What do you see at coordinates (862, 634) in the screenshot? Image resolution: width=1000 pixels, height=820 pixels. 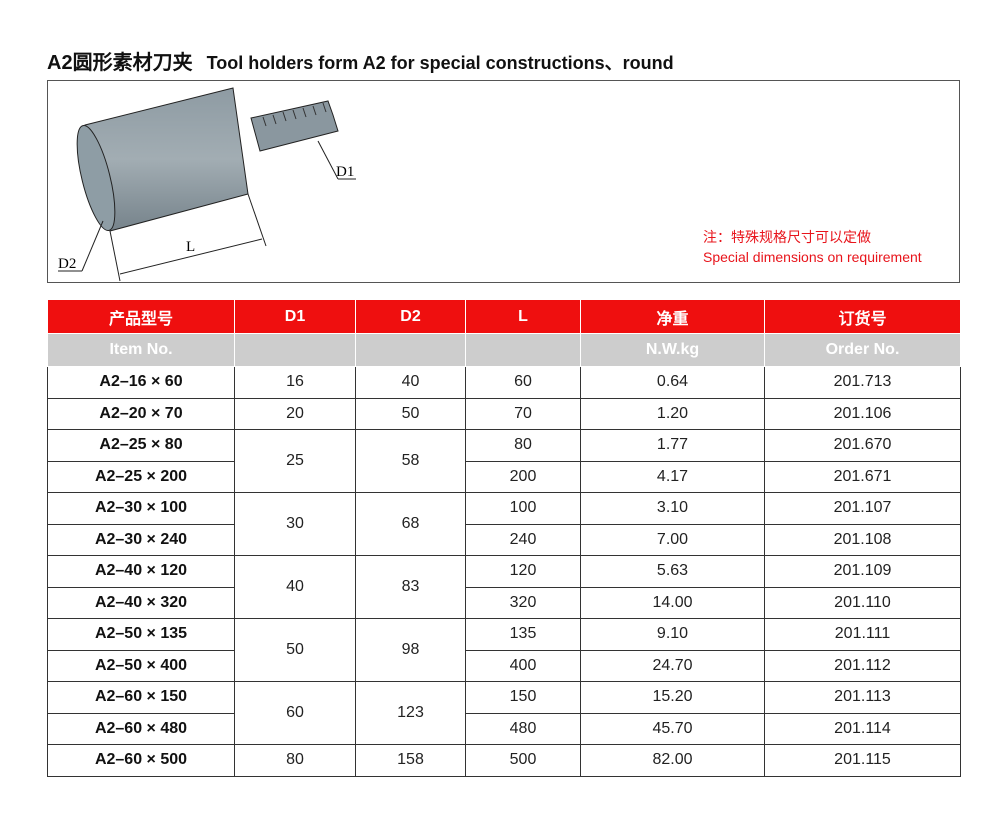 I see `cell-order: 201.111` at bounding box center [862, 634].